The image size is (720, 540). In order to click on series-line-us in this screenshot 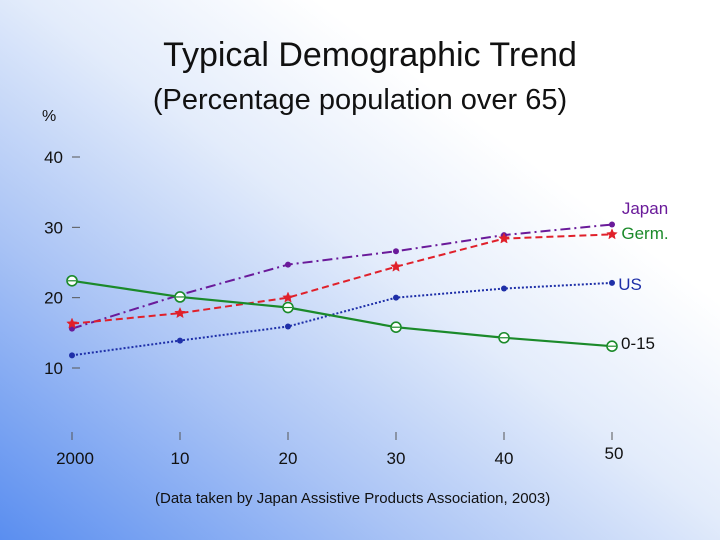, I will do `click(342, 319)`.